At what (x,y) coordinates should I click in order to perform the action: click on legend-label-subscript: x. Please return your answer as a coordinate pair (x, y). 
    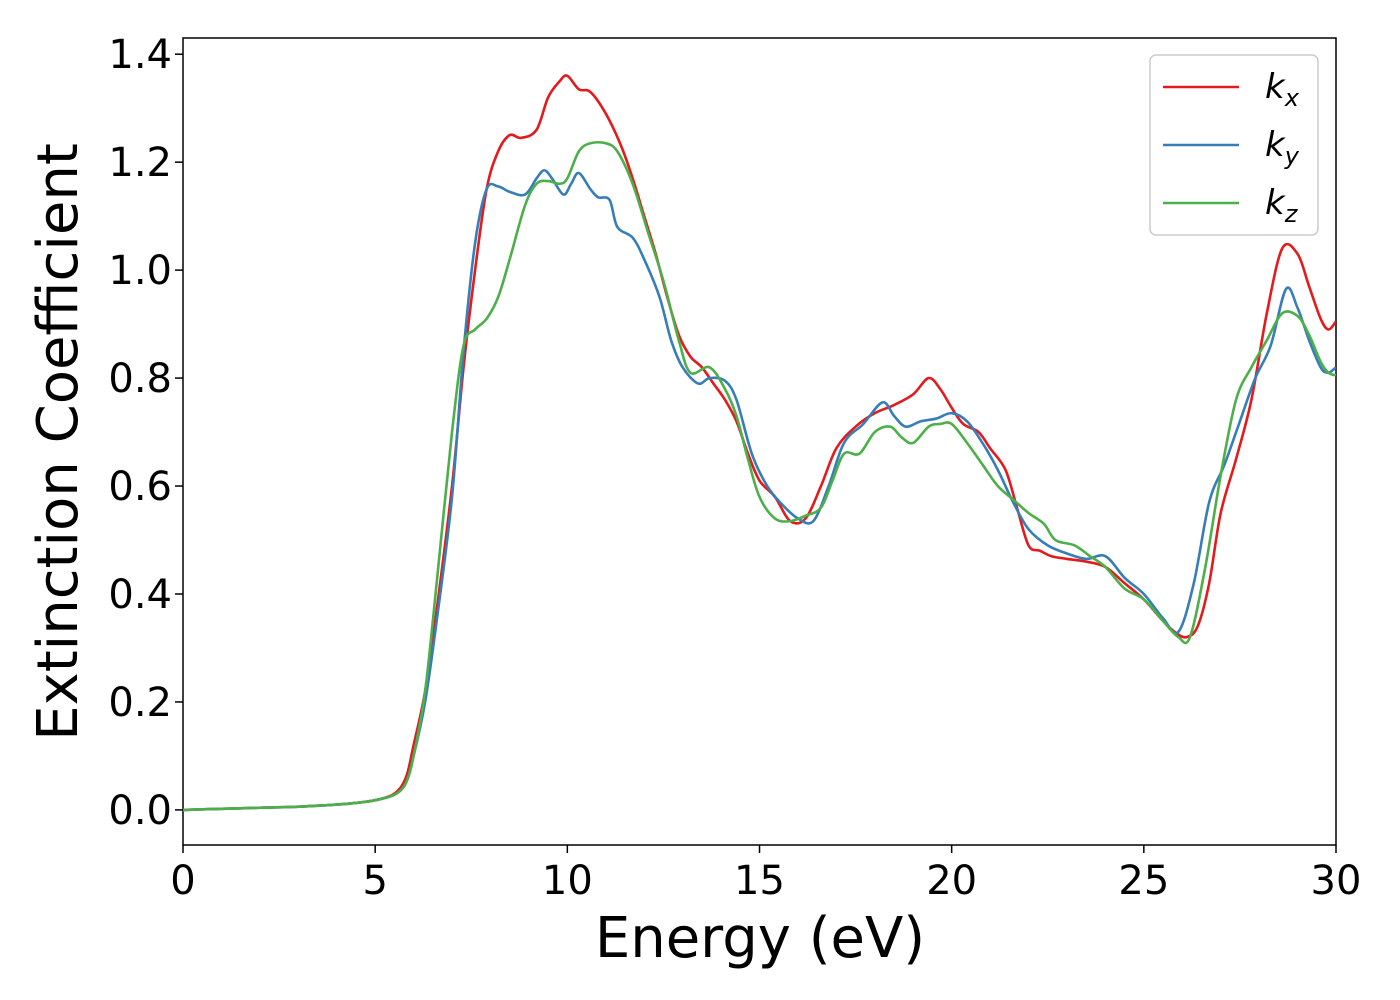
    Looking at the image, I should click on (1292, 98).